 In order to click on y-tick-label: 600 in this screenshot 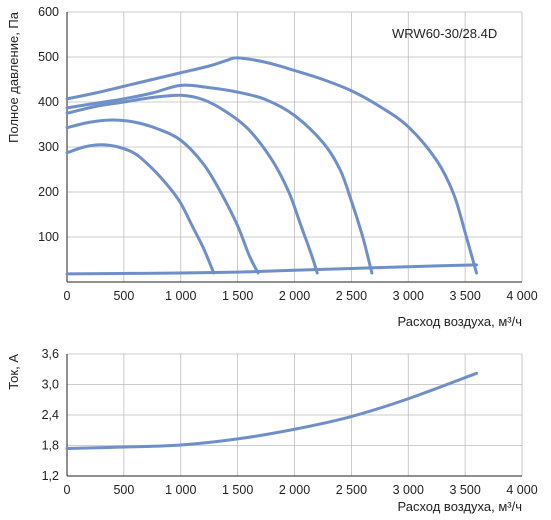, I will do `click(48, 12)`.